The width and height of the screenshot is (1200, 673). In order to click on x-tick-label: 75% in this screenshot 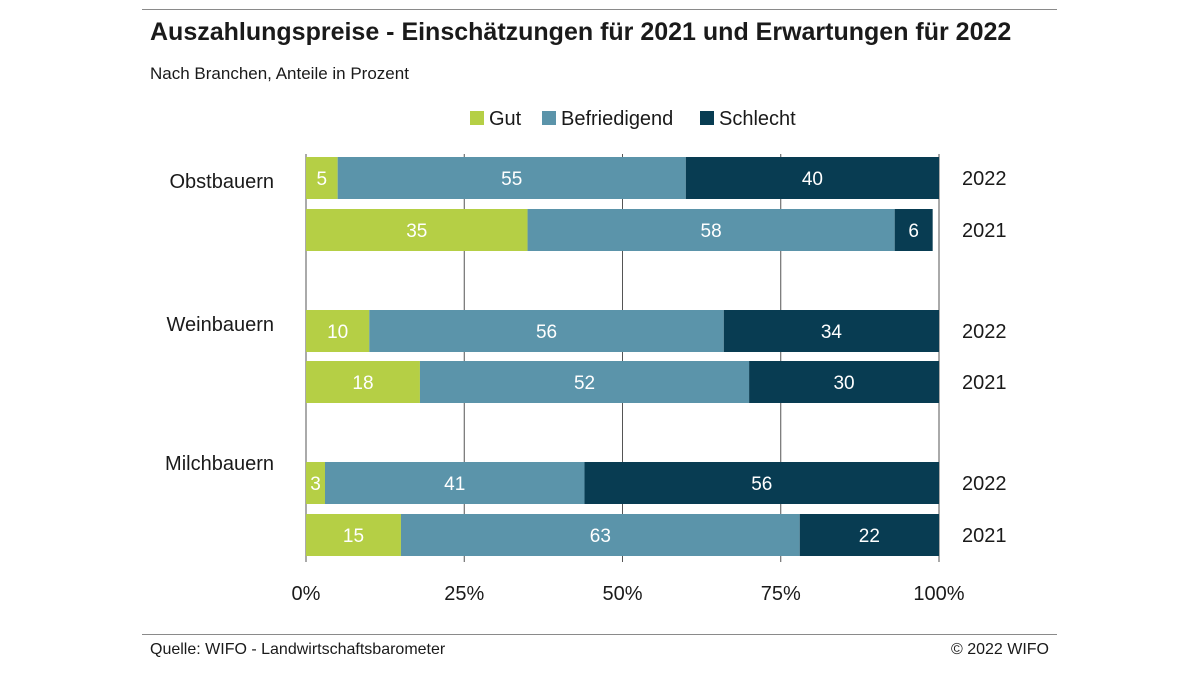, I will do `click(781, 594)`.